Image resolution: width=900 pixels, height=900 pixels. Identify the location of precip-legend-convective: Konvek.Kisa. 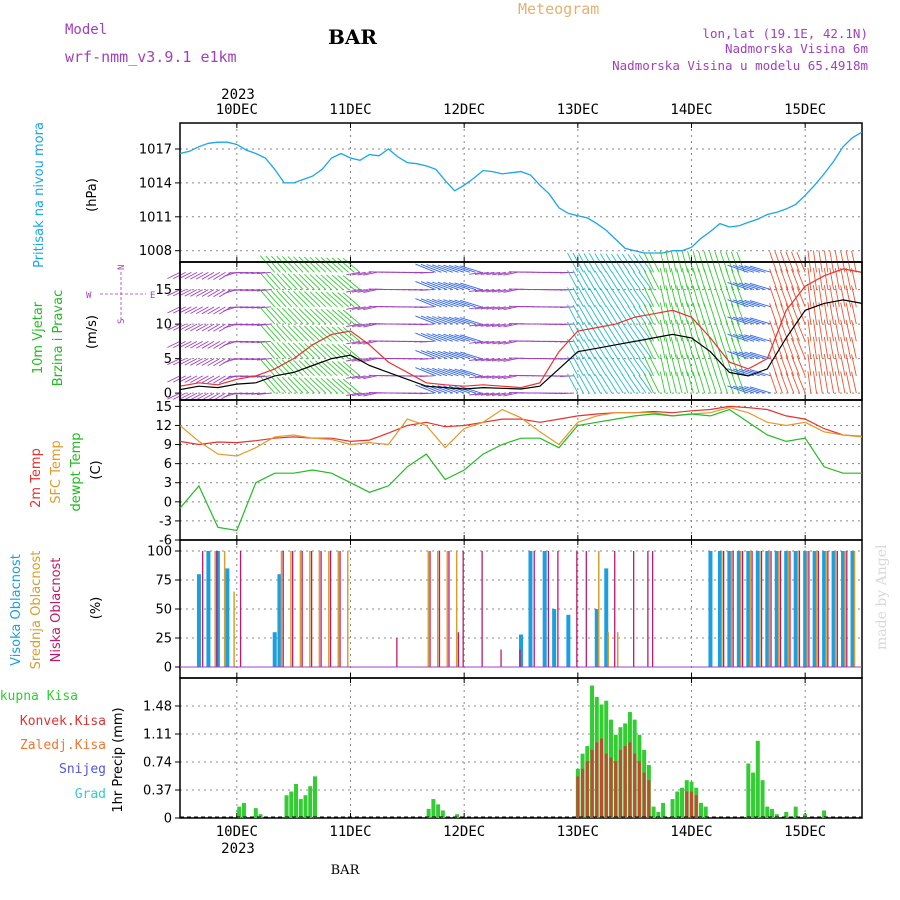
(63, 721).